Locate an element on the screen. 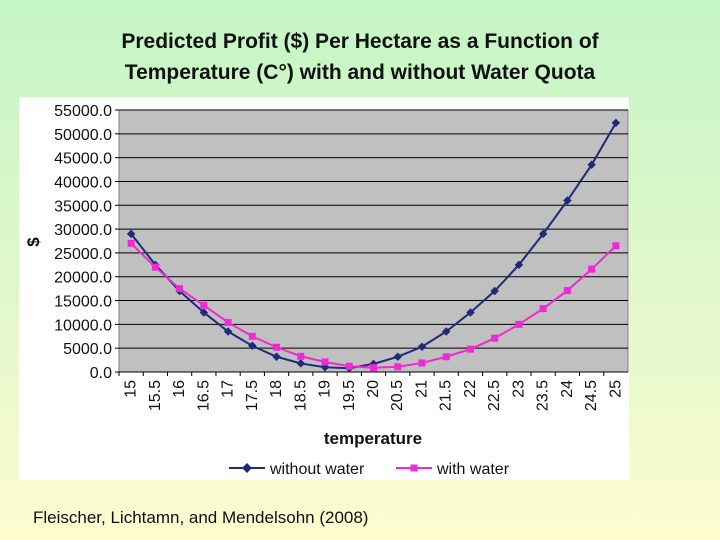 The width and height of the screenshot is (720, 540). x-tick-label: 20.5 is located at coordinates (397, 395).